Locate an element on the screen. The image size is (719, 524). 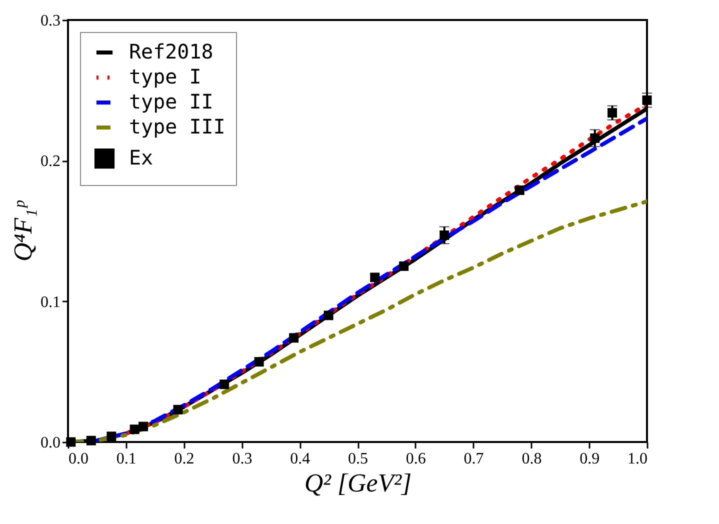
x-tick-label: 0.9 is located at coordinates (590, 459).